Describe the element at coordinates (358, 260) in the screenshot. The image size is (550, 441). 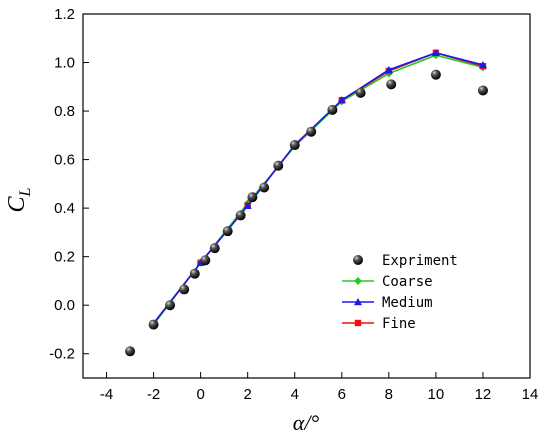
I see `legend-marker-expriment` at that location.